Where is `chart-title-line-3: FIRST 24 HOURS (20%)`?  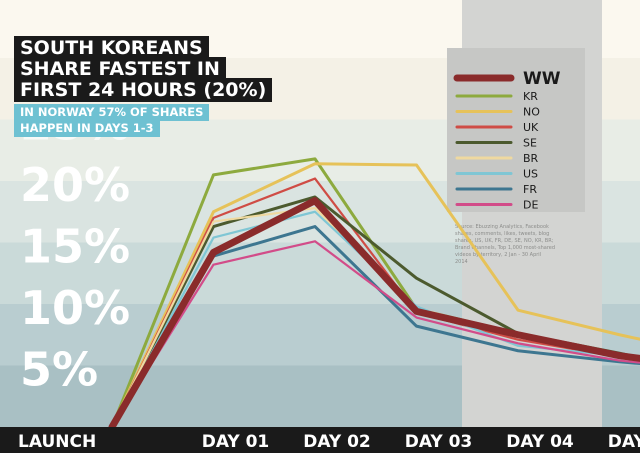 chart-title-line-3: FIRST 24 HOURS (20%) is located at coordinates (143, 90).